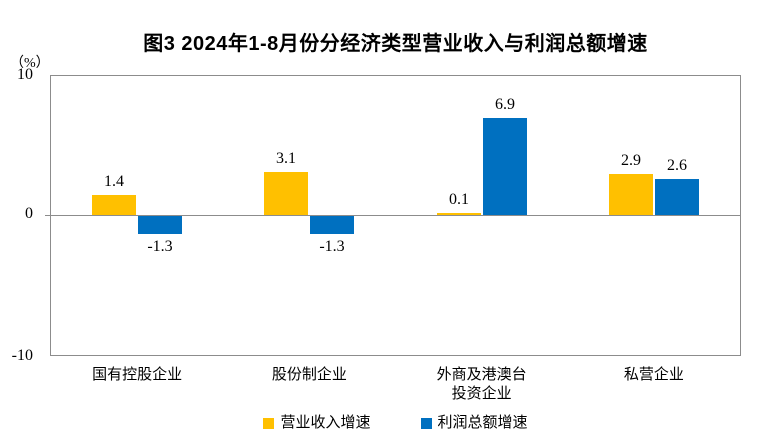  What do you see at coordinates (481, 384) in the screenshot?
I see `category-label-2: 外商及港澳台 投资企业` at bounding box center [481, 384].